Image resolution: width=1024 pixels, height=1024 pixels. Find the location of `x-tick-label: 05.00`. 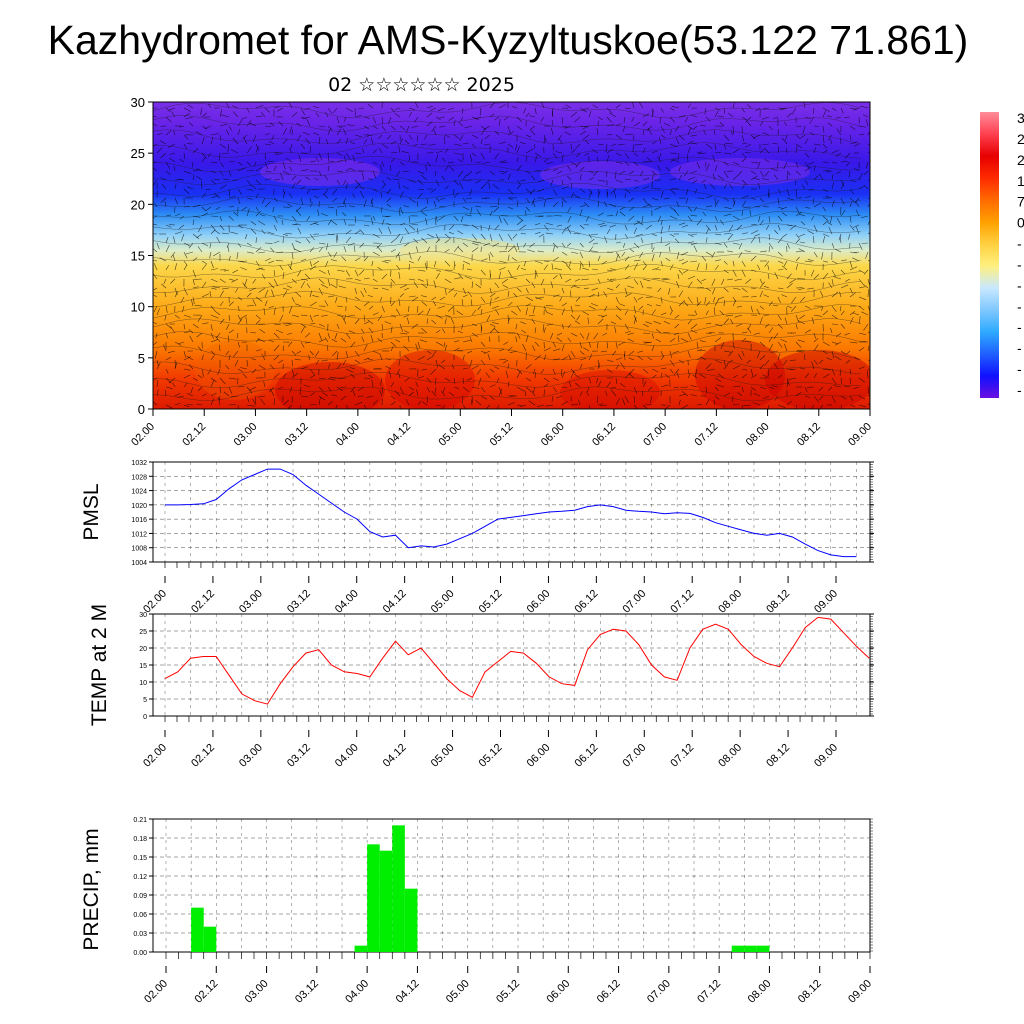

x-tick-label: 05.00 is located at coordinates (443, 602).